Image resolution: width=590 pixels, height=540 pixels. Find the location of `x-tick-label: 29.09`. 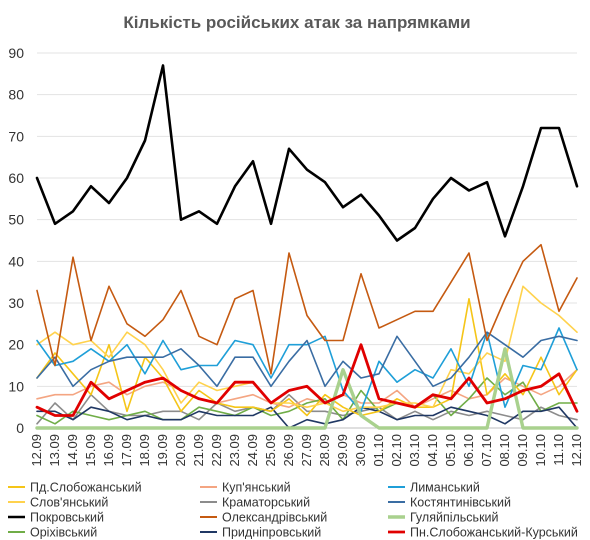

x-tick-label: 29.09 is located at coordinates (342, 450).